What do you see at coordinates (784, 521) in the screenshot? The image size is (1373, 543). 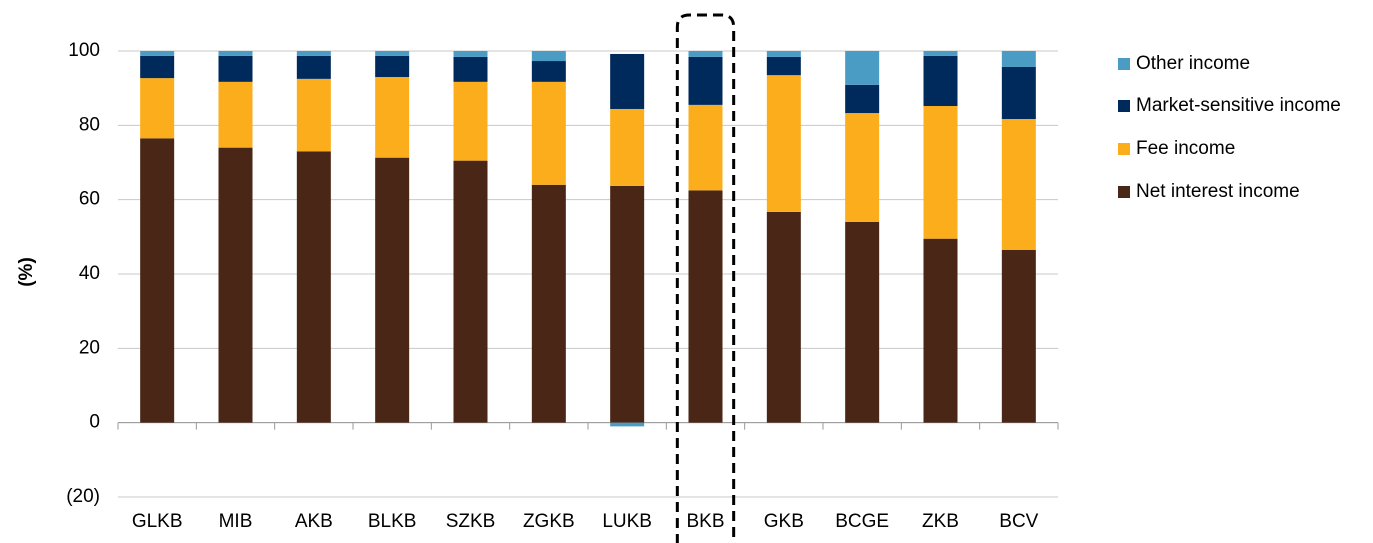 I see `x-tick-label: GKB` at bounding box center [784, 521].